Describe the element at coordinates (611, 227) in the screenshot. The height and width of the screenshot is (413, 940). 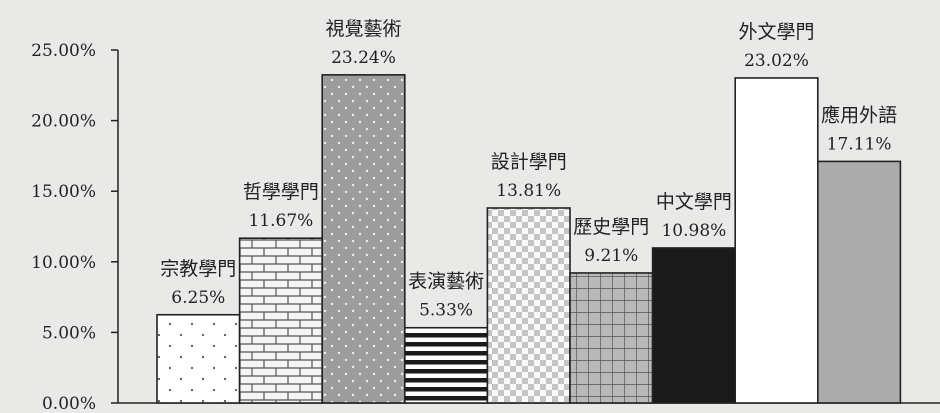
I see `bar-category-label: 歷史學門` at that location.